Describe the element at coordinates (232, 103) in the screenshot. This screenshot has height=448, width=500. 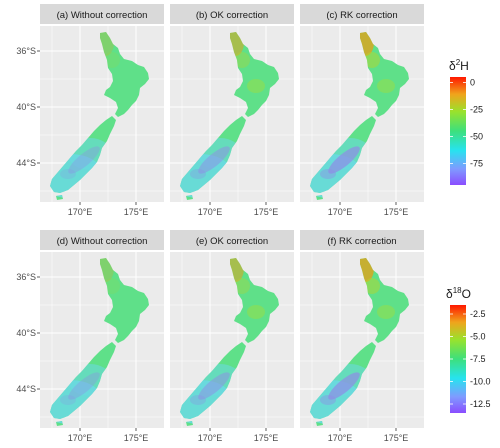
I see `panel-b: (b) OK correction` at that location.